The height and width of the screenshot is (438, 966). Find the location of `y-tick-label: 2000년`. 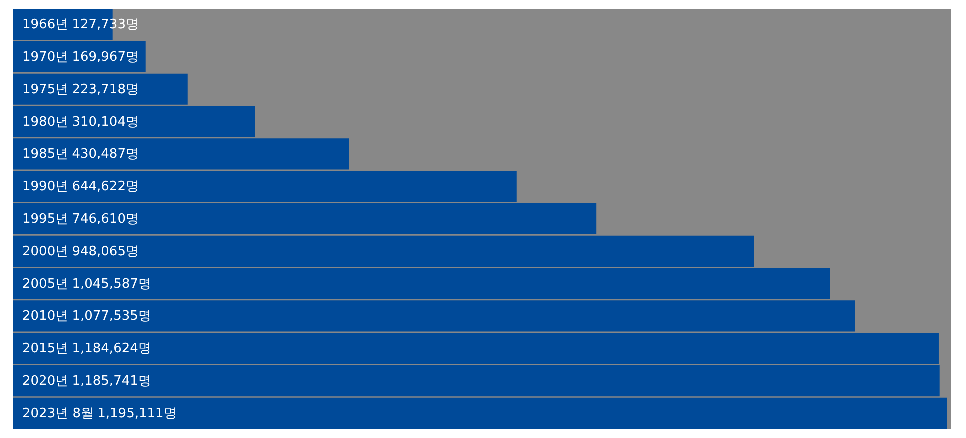

y-tick-label: 2000년 is located at coordinates (45, 252).